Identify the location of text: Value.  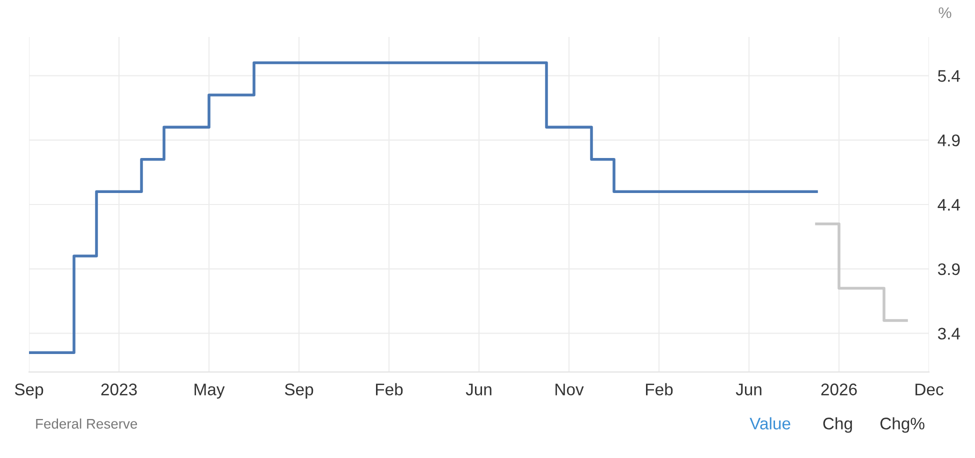
(770, 423).